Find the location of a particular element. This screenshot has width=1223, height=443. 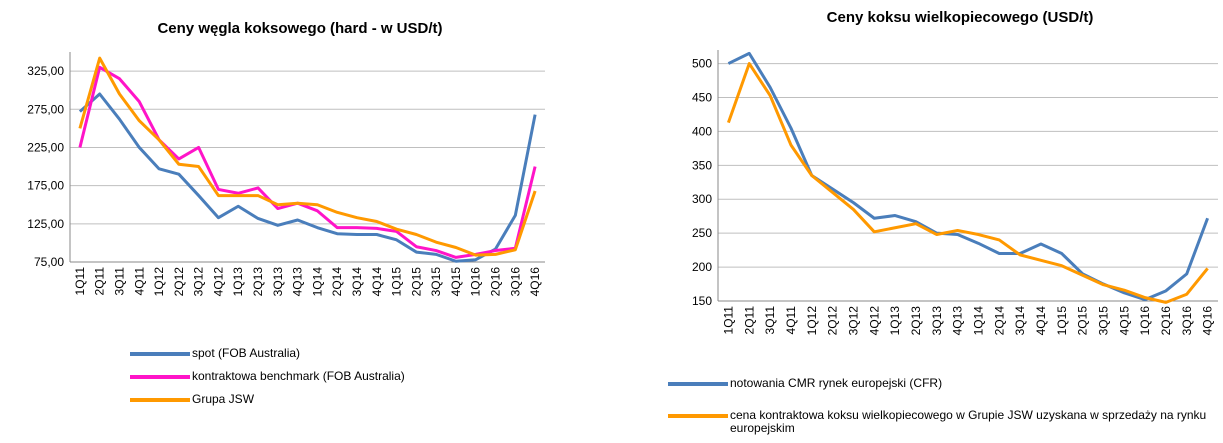

legend-label: spot (FOB Australia) is located at coordinates (246, 353).